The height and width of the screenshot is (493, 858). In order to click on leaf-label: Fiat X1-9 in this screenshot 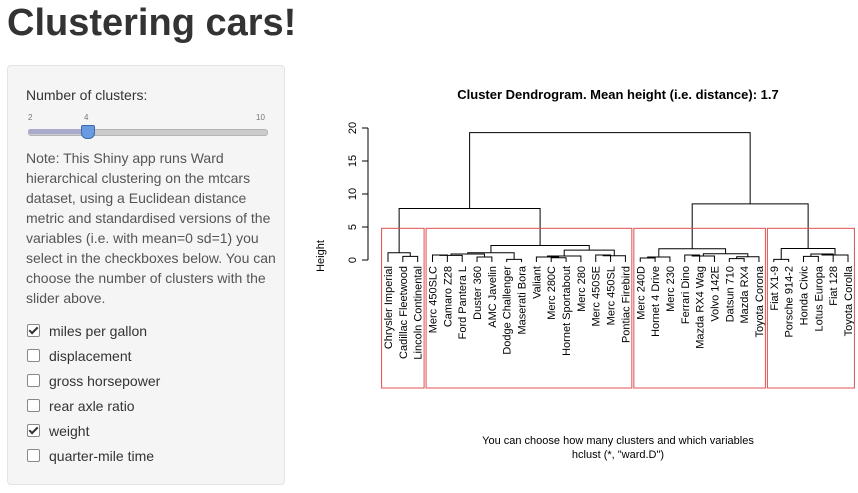, I will do `click(775, 288)`.